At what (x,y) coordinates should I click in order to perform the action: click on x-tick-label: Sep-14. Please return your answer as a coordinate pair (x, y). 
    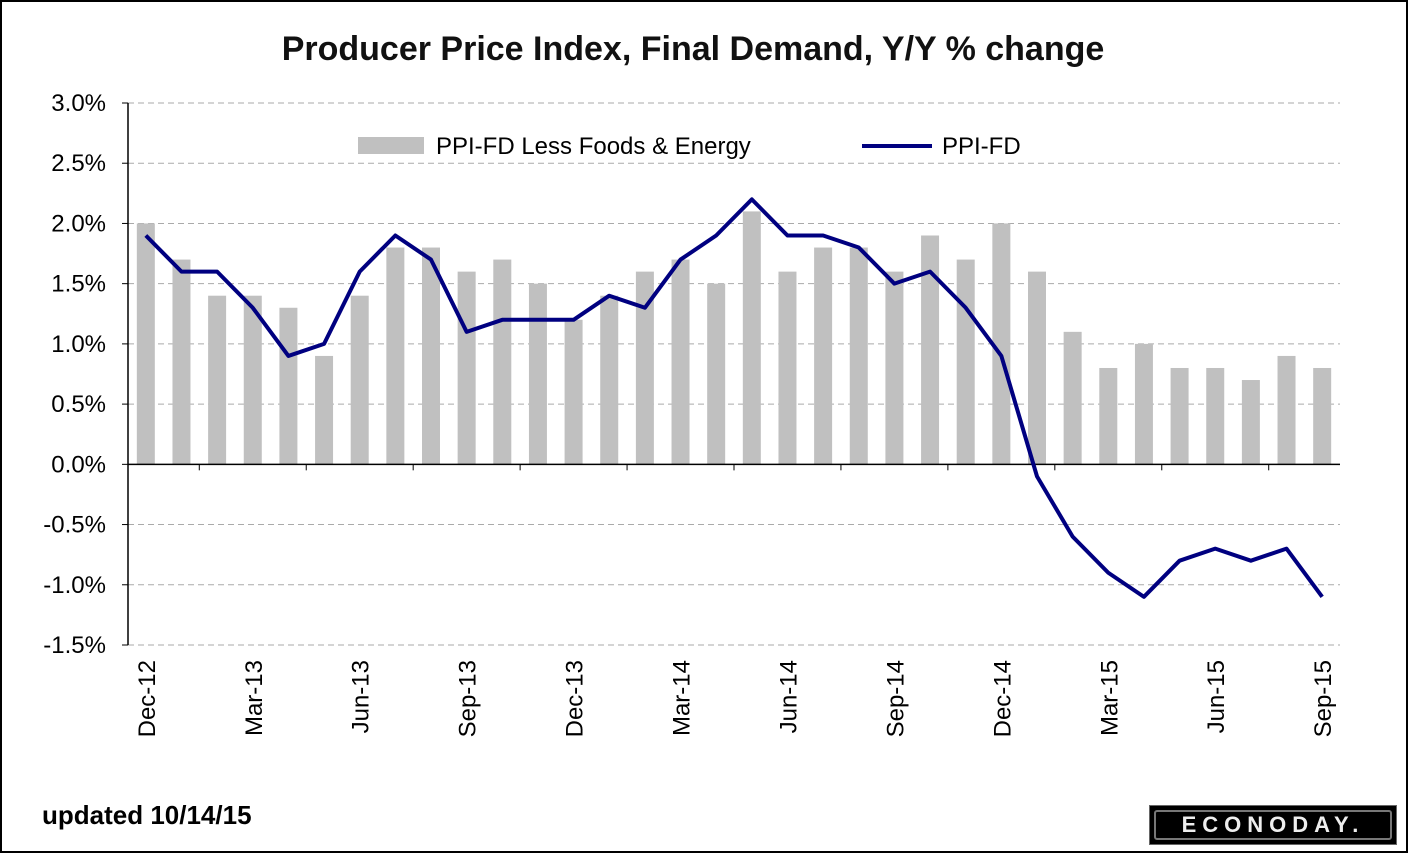
    Looking at the image, I should click on (895, 698).